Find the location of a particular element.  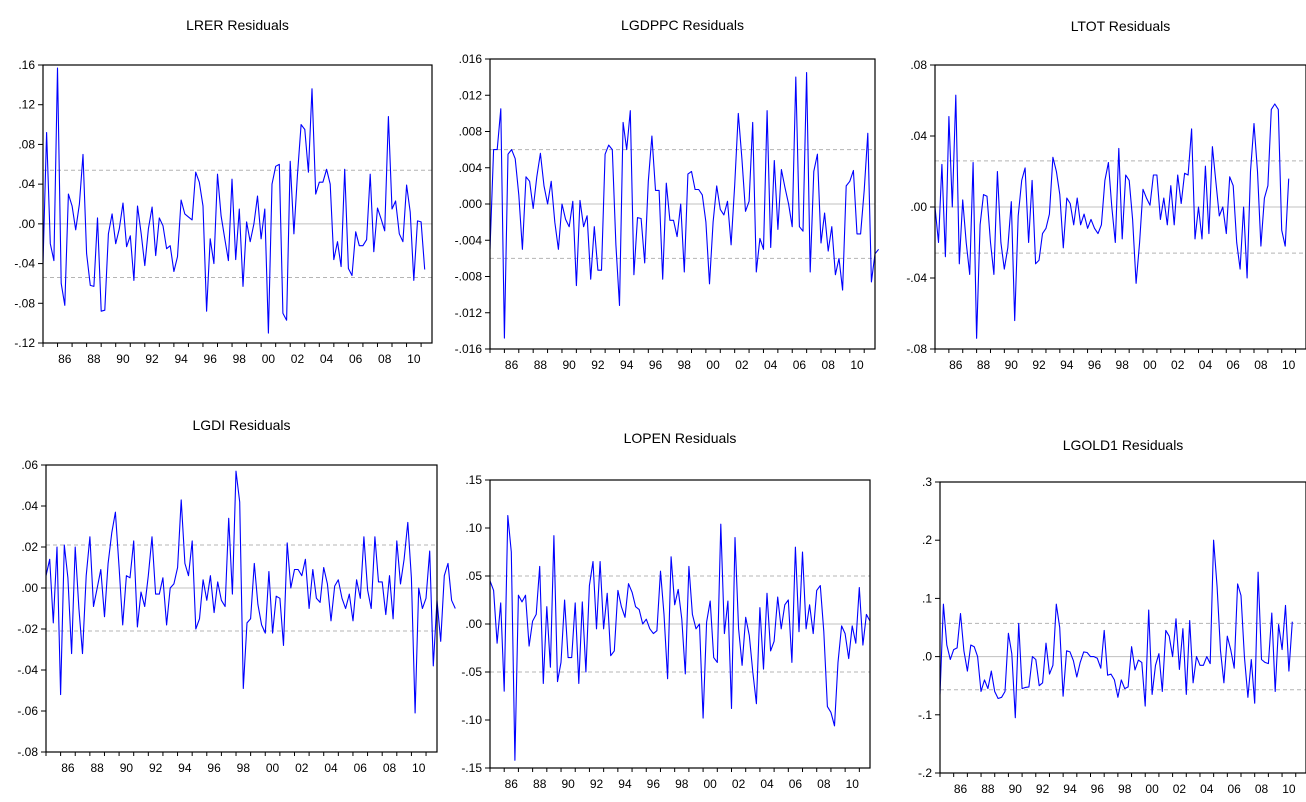

lgdppc-residuals-y-tick-label: -.016 is located at coordinates (469, 349).